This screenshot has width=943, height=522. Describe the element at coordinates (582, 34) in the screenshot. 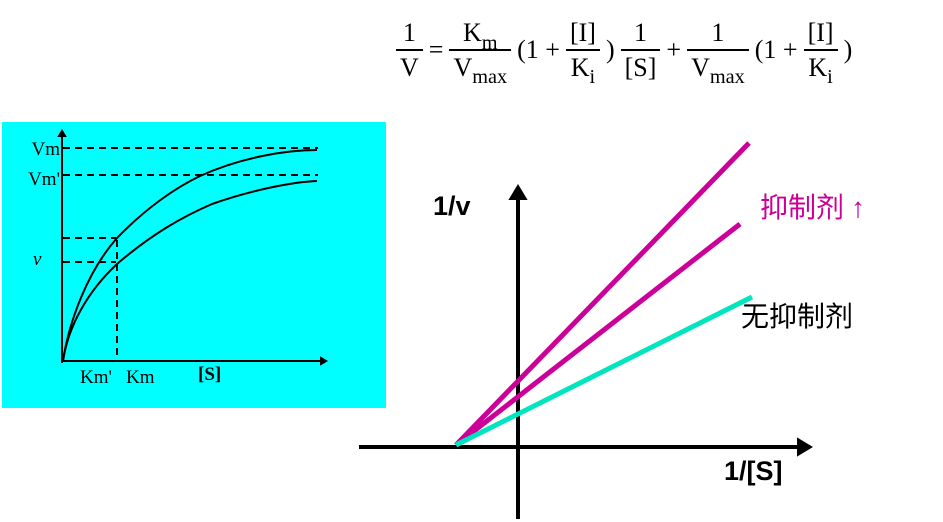

I see `eq-inhibitor-conc: [I]` at that location.